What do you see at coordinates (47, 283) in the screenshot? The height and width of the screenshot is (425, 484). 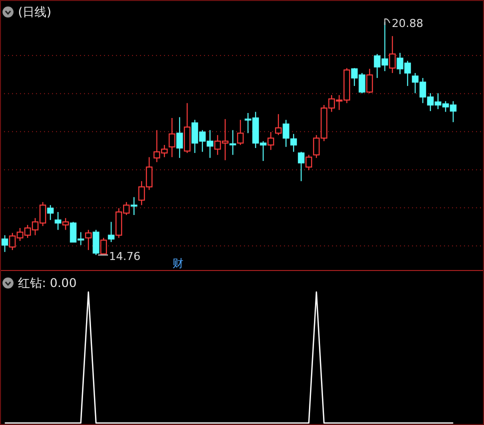 I see `chart-title: 红钻: 0.00` at bounding box center [47, 283].